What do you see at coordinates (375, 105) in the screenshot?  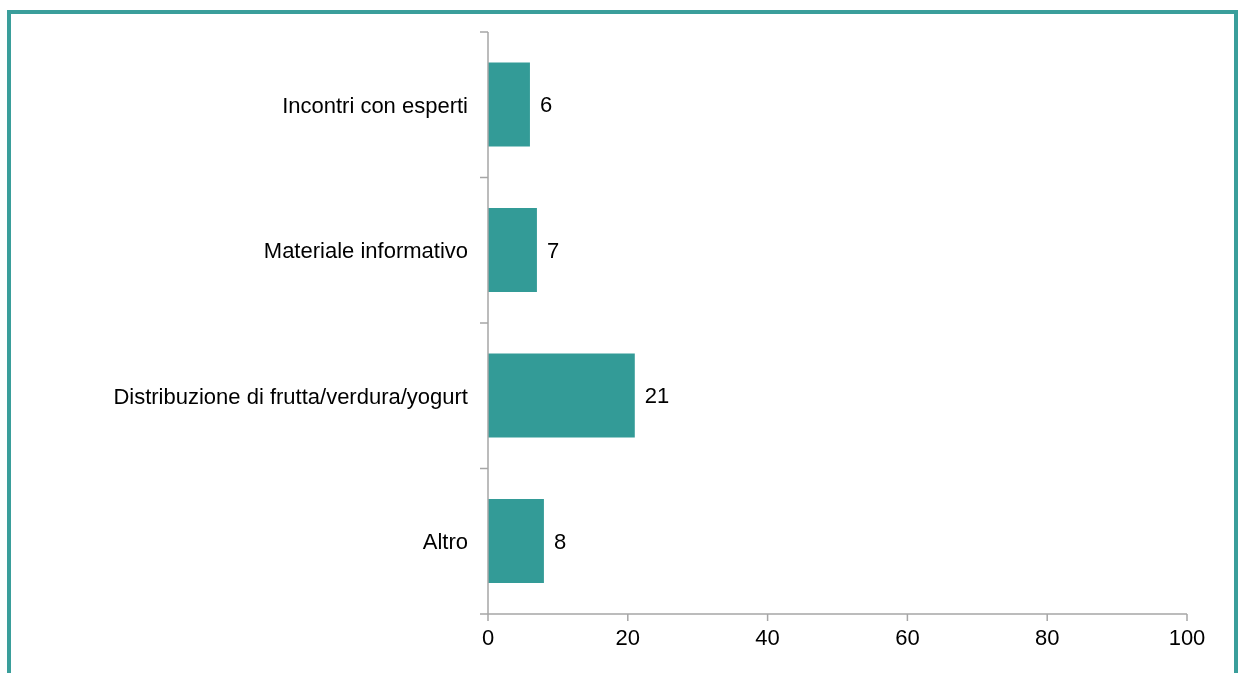 I see `y-tick-label: Incontri con esperti` at bounding box center [375, 105].